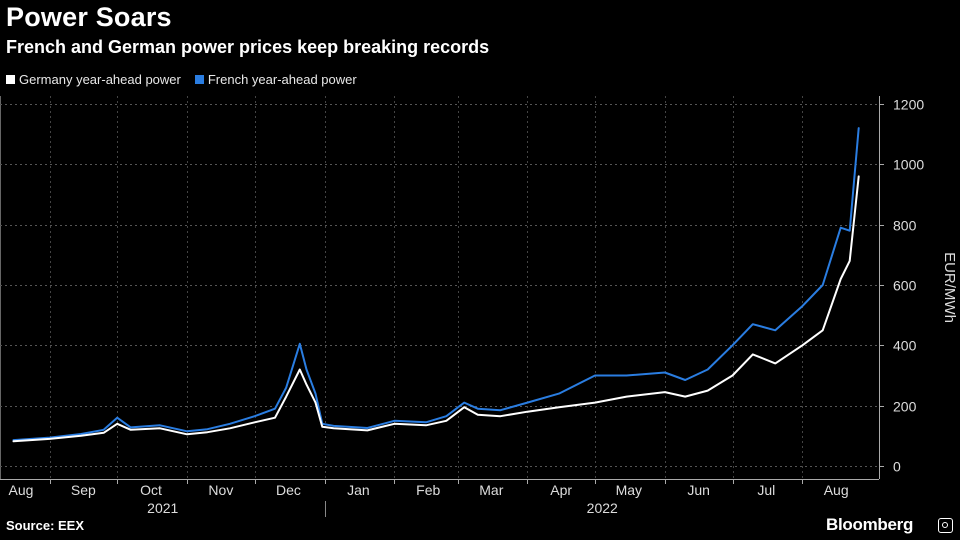 Image resolution: width=960 pixels, height=540 pixels. Describe the element at coordinates (602, 508) in the screenshot. I see `year-label-2022: 2022` at that location.